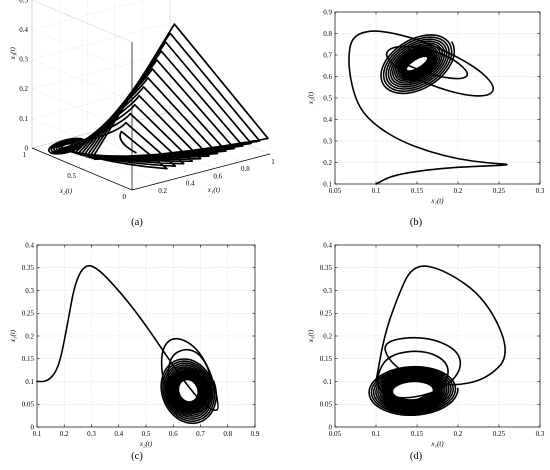 The width and height of the screenshot is (550, 470). Describe the element at coordinates (23, 2) in the screenshot. I see `x3-tick-label: 0.5` at that location.